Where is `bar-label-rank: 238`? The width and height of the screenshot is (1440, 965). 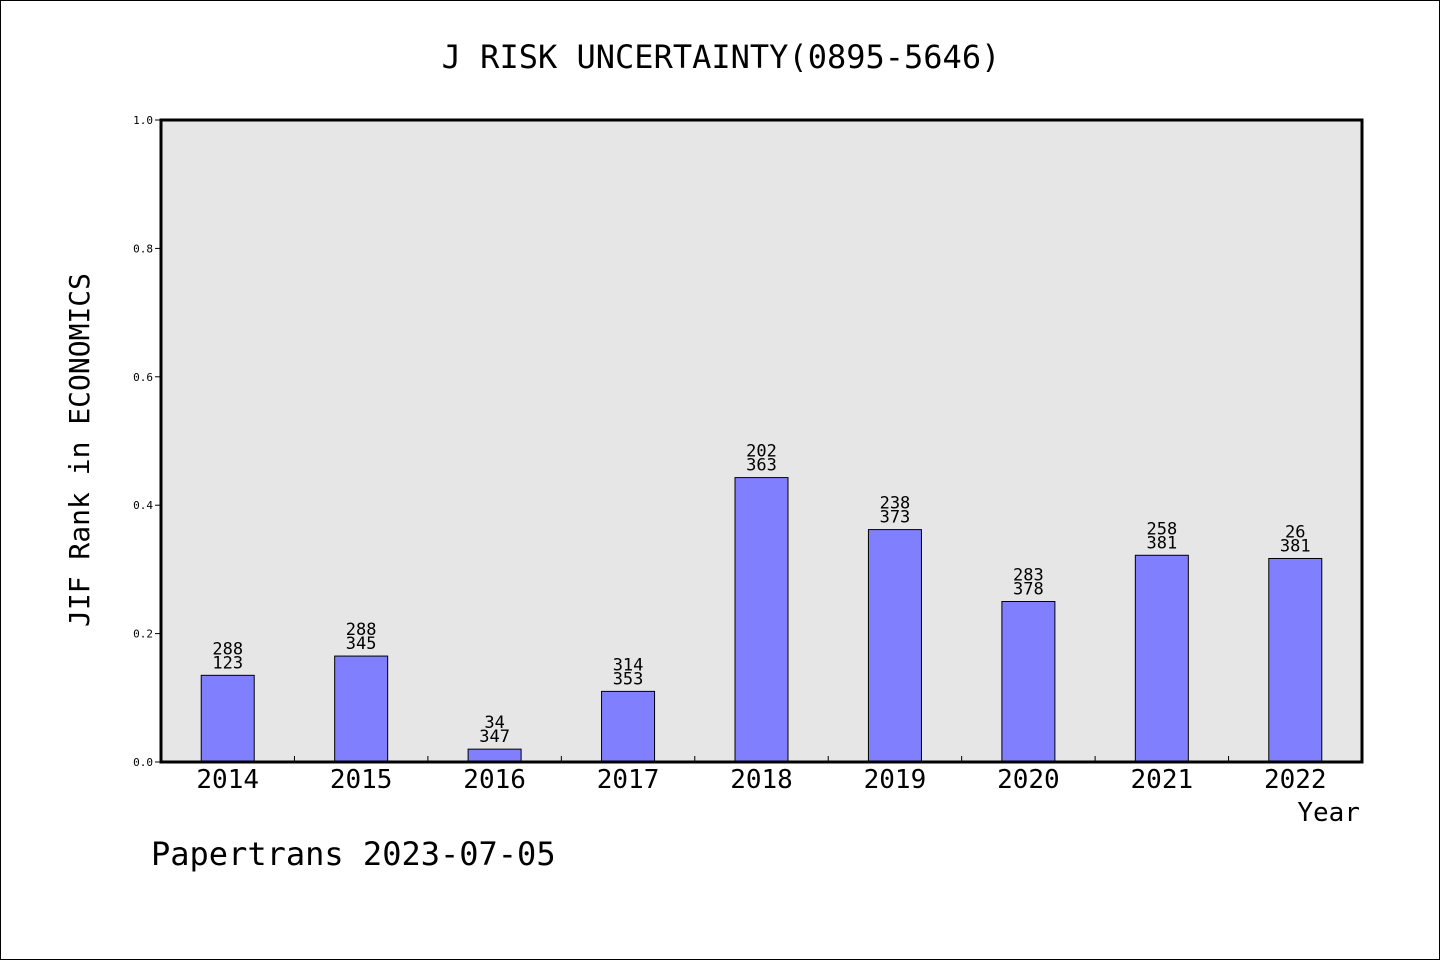
bar-label-rank: 238 is located at coordinates (895, 504).